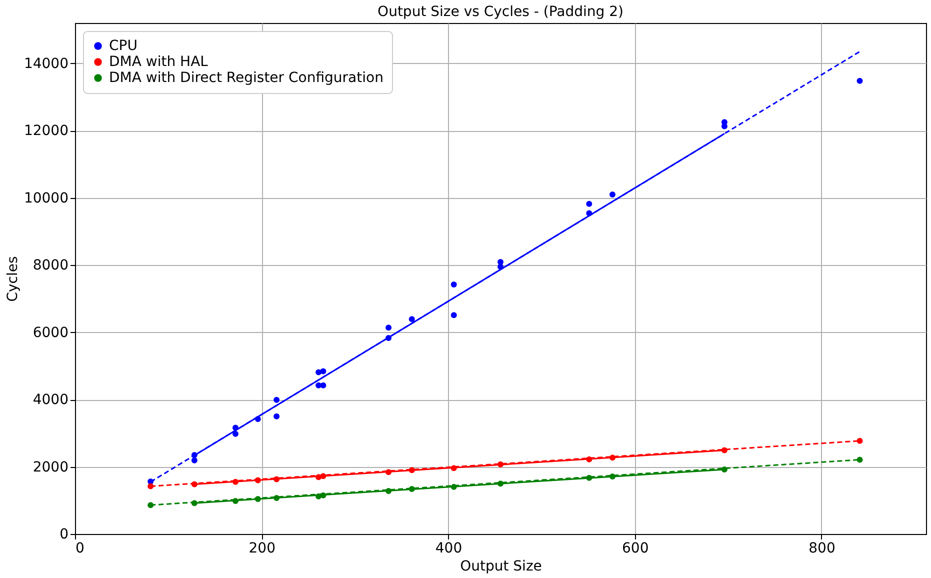 The width and height of the screenshot is (931, 578). Describe the element at coordinates (158, 62) in the screenshot. I see `legend-label: DMA with HAL` at that location.